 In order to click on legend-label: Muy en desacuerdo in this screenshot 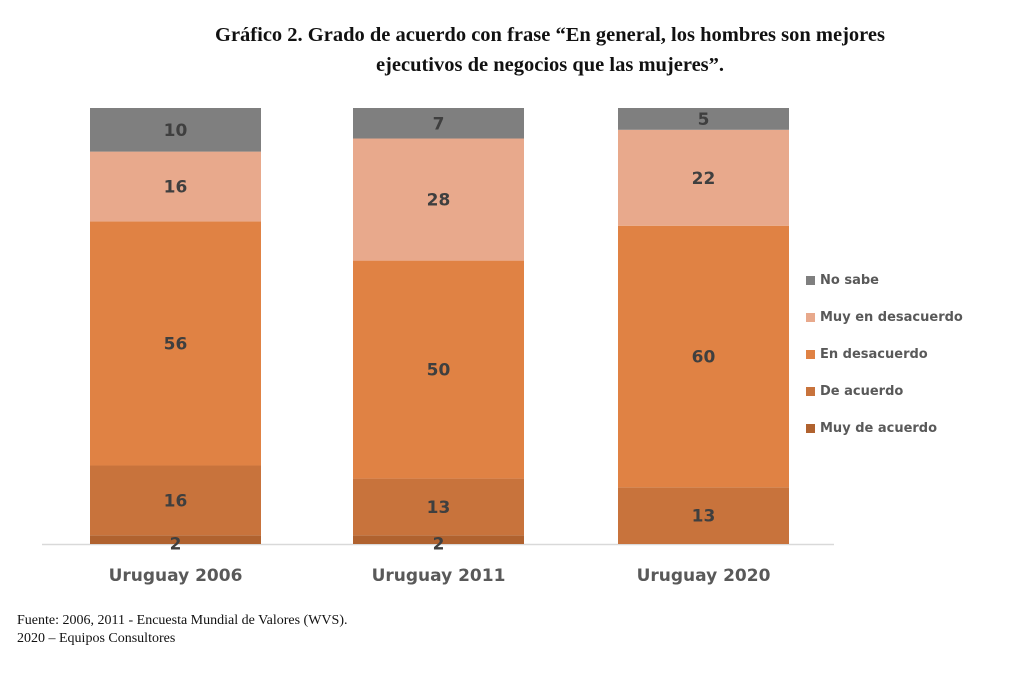, I will do `click(891, 317)`.